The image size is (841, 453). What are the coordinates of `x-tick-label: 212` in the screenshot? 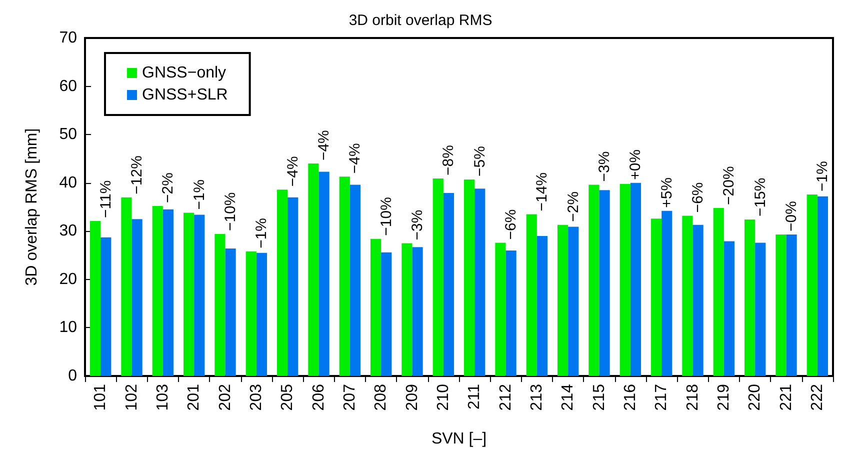 It's located at (505, 397).